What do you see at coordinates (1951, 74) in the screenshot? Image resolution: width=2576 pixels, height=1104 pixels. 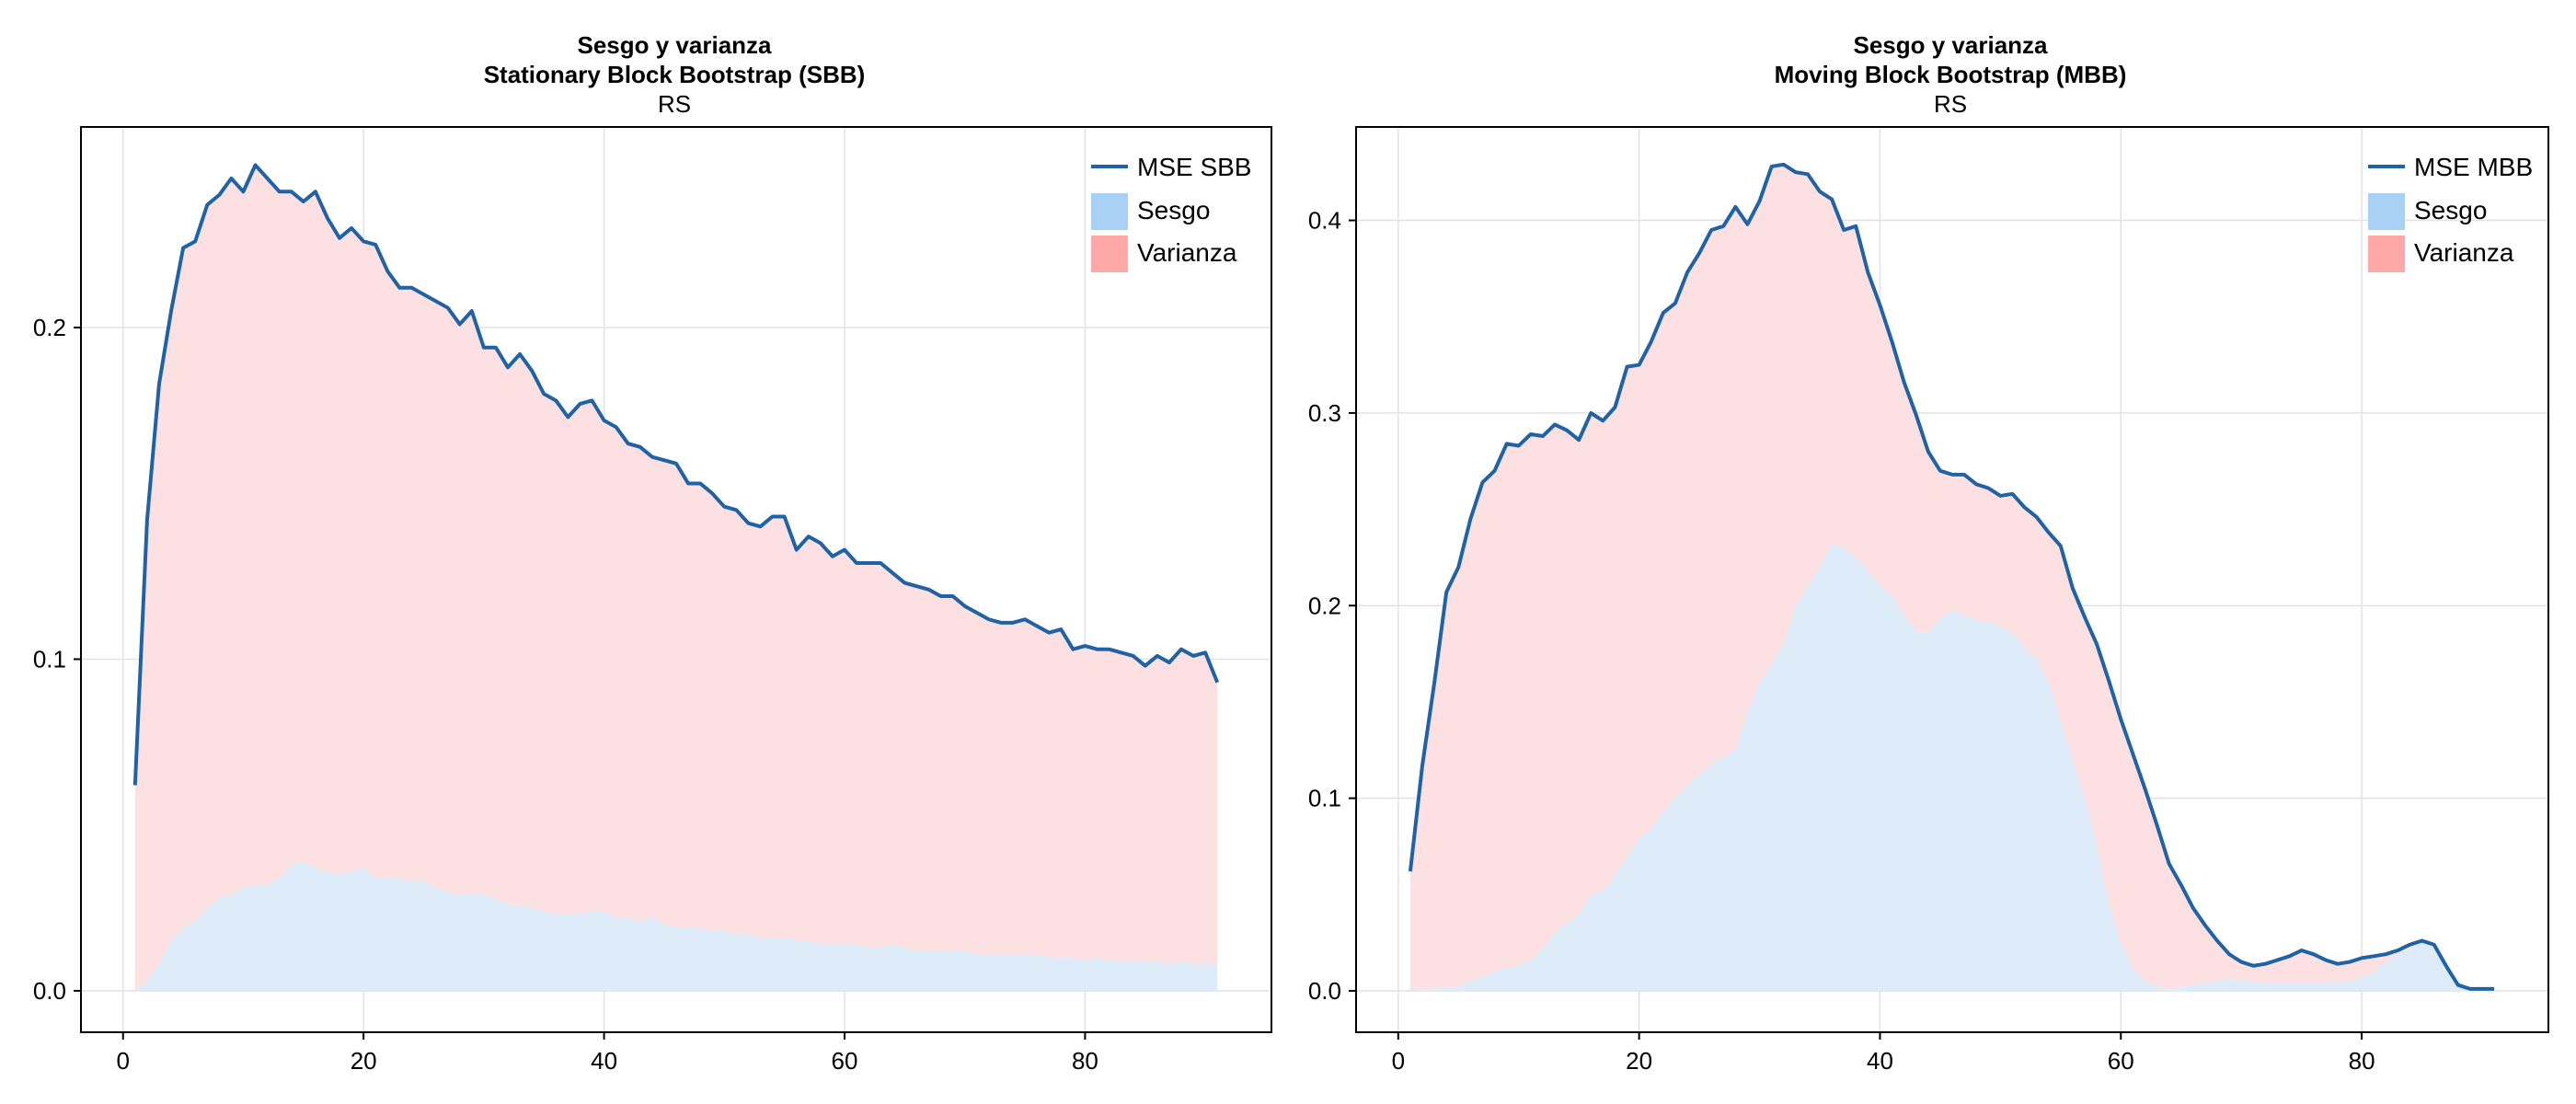 I see `chart-subtitle: Moving Block Bootstrap (MBB)` at bounding box center [1951, 74].